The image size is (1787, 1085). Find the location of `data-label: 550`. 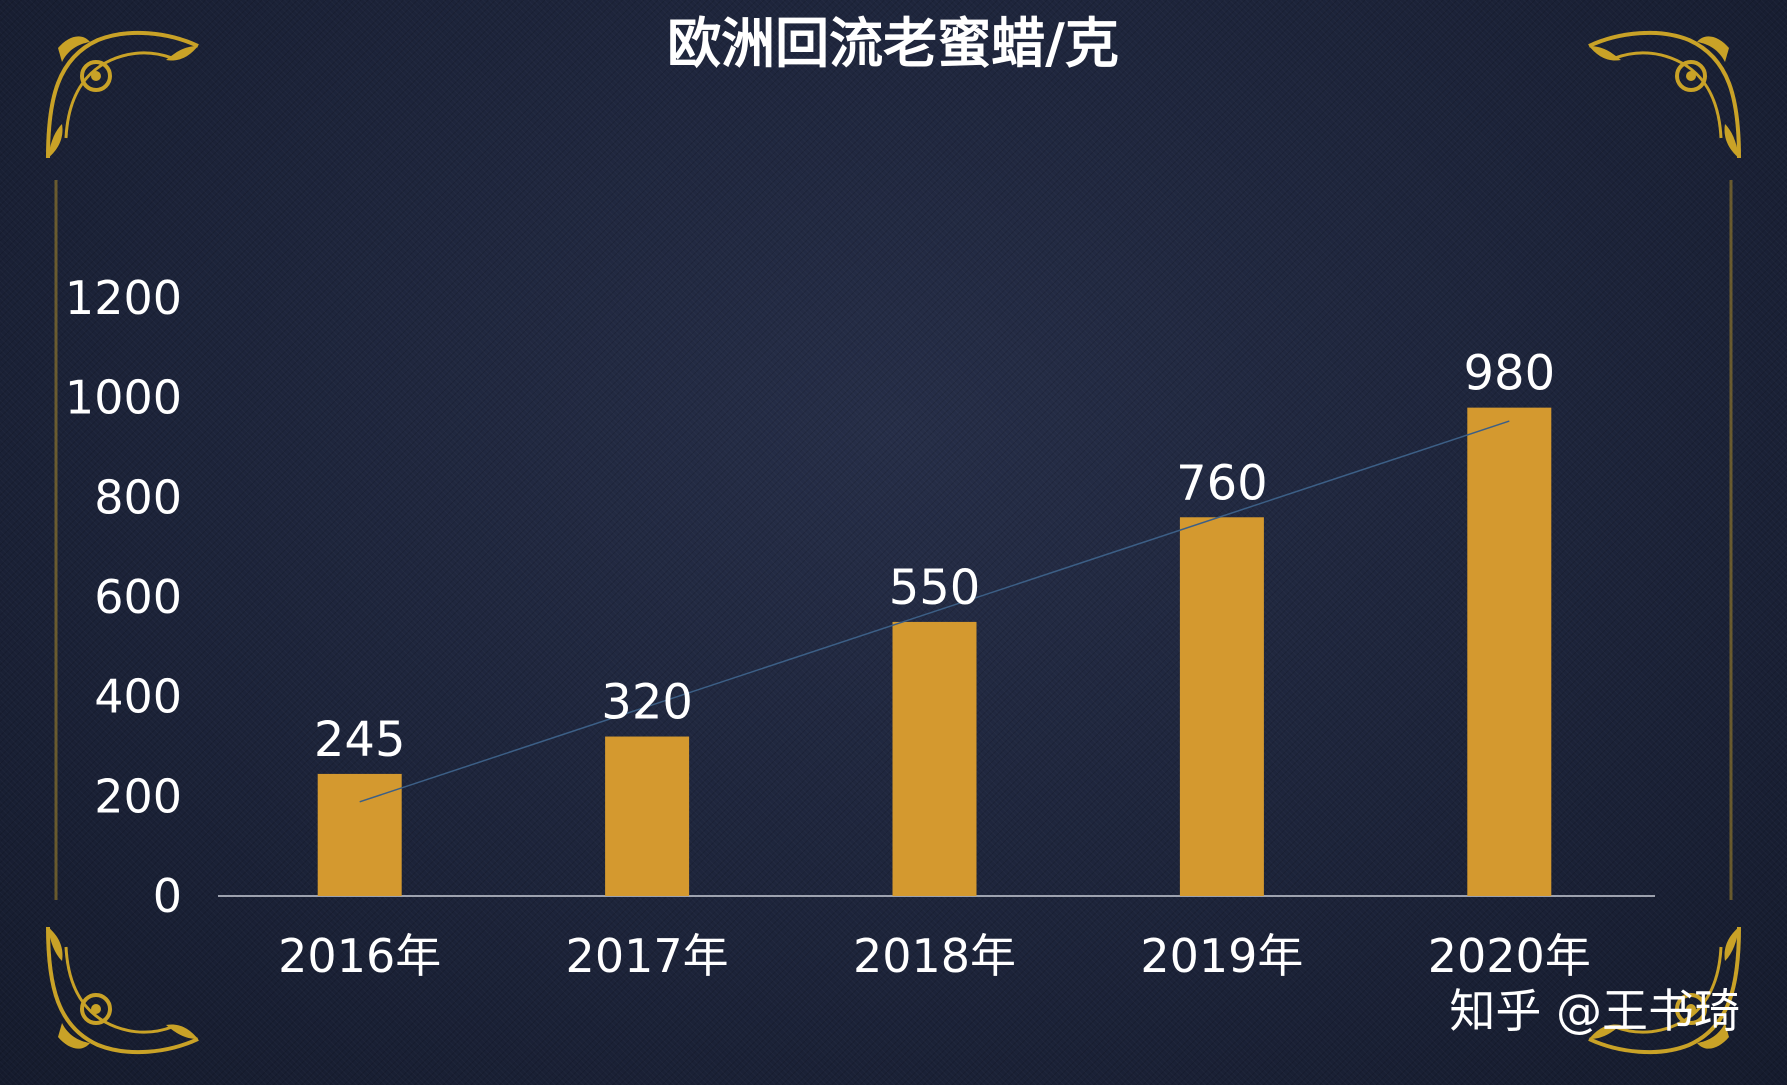

data-label: 550 is located at coordinates (935, 588).